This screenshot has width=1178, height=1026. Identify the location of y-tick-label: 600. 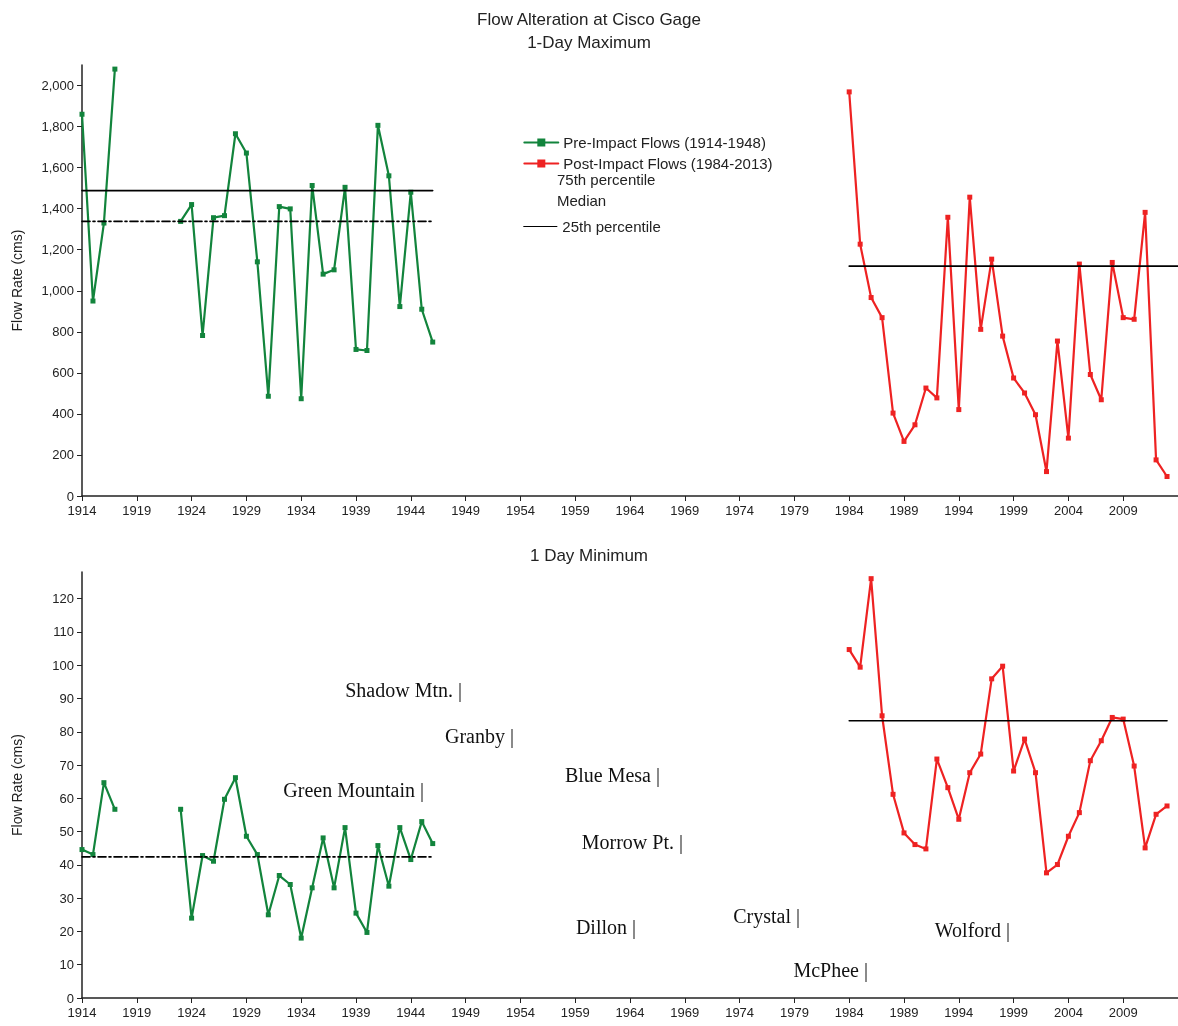
(63, 373).